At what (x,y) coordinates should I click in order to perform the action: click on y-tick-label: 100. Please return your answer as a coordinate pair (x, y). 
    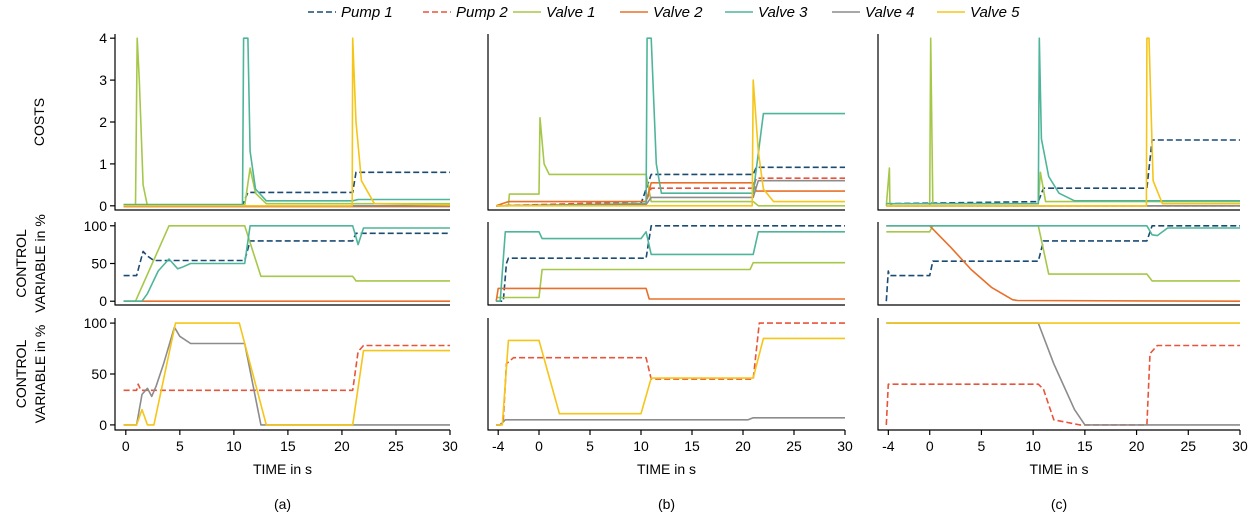
    Looking at the image, I should click on (96, 226).